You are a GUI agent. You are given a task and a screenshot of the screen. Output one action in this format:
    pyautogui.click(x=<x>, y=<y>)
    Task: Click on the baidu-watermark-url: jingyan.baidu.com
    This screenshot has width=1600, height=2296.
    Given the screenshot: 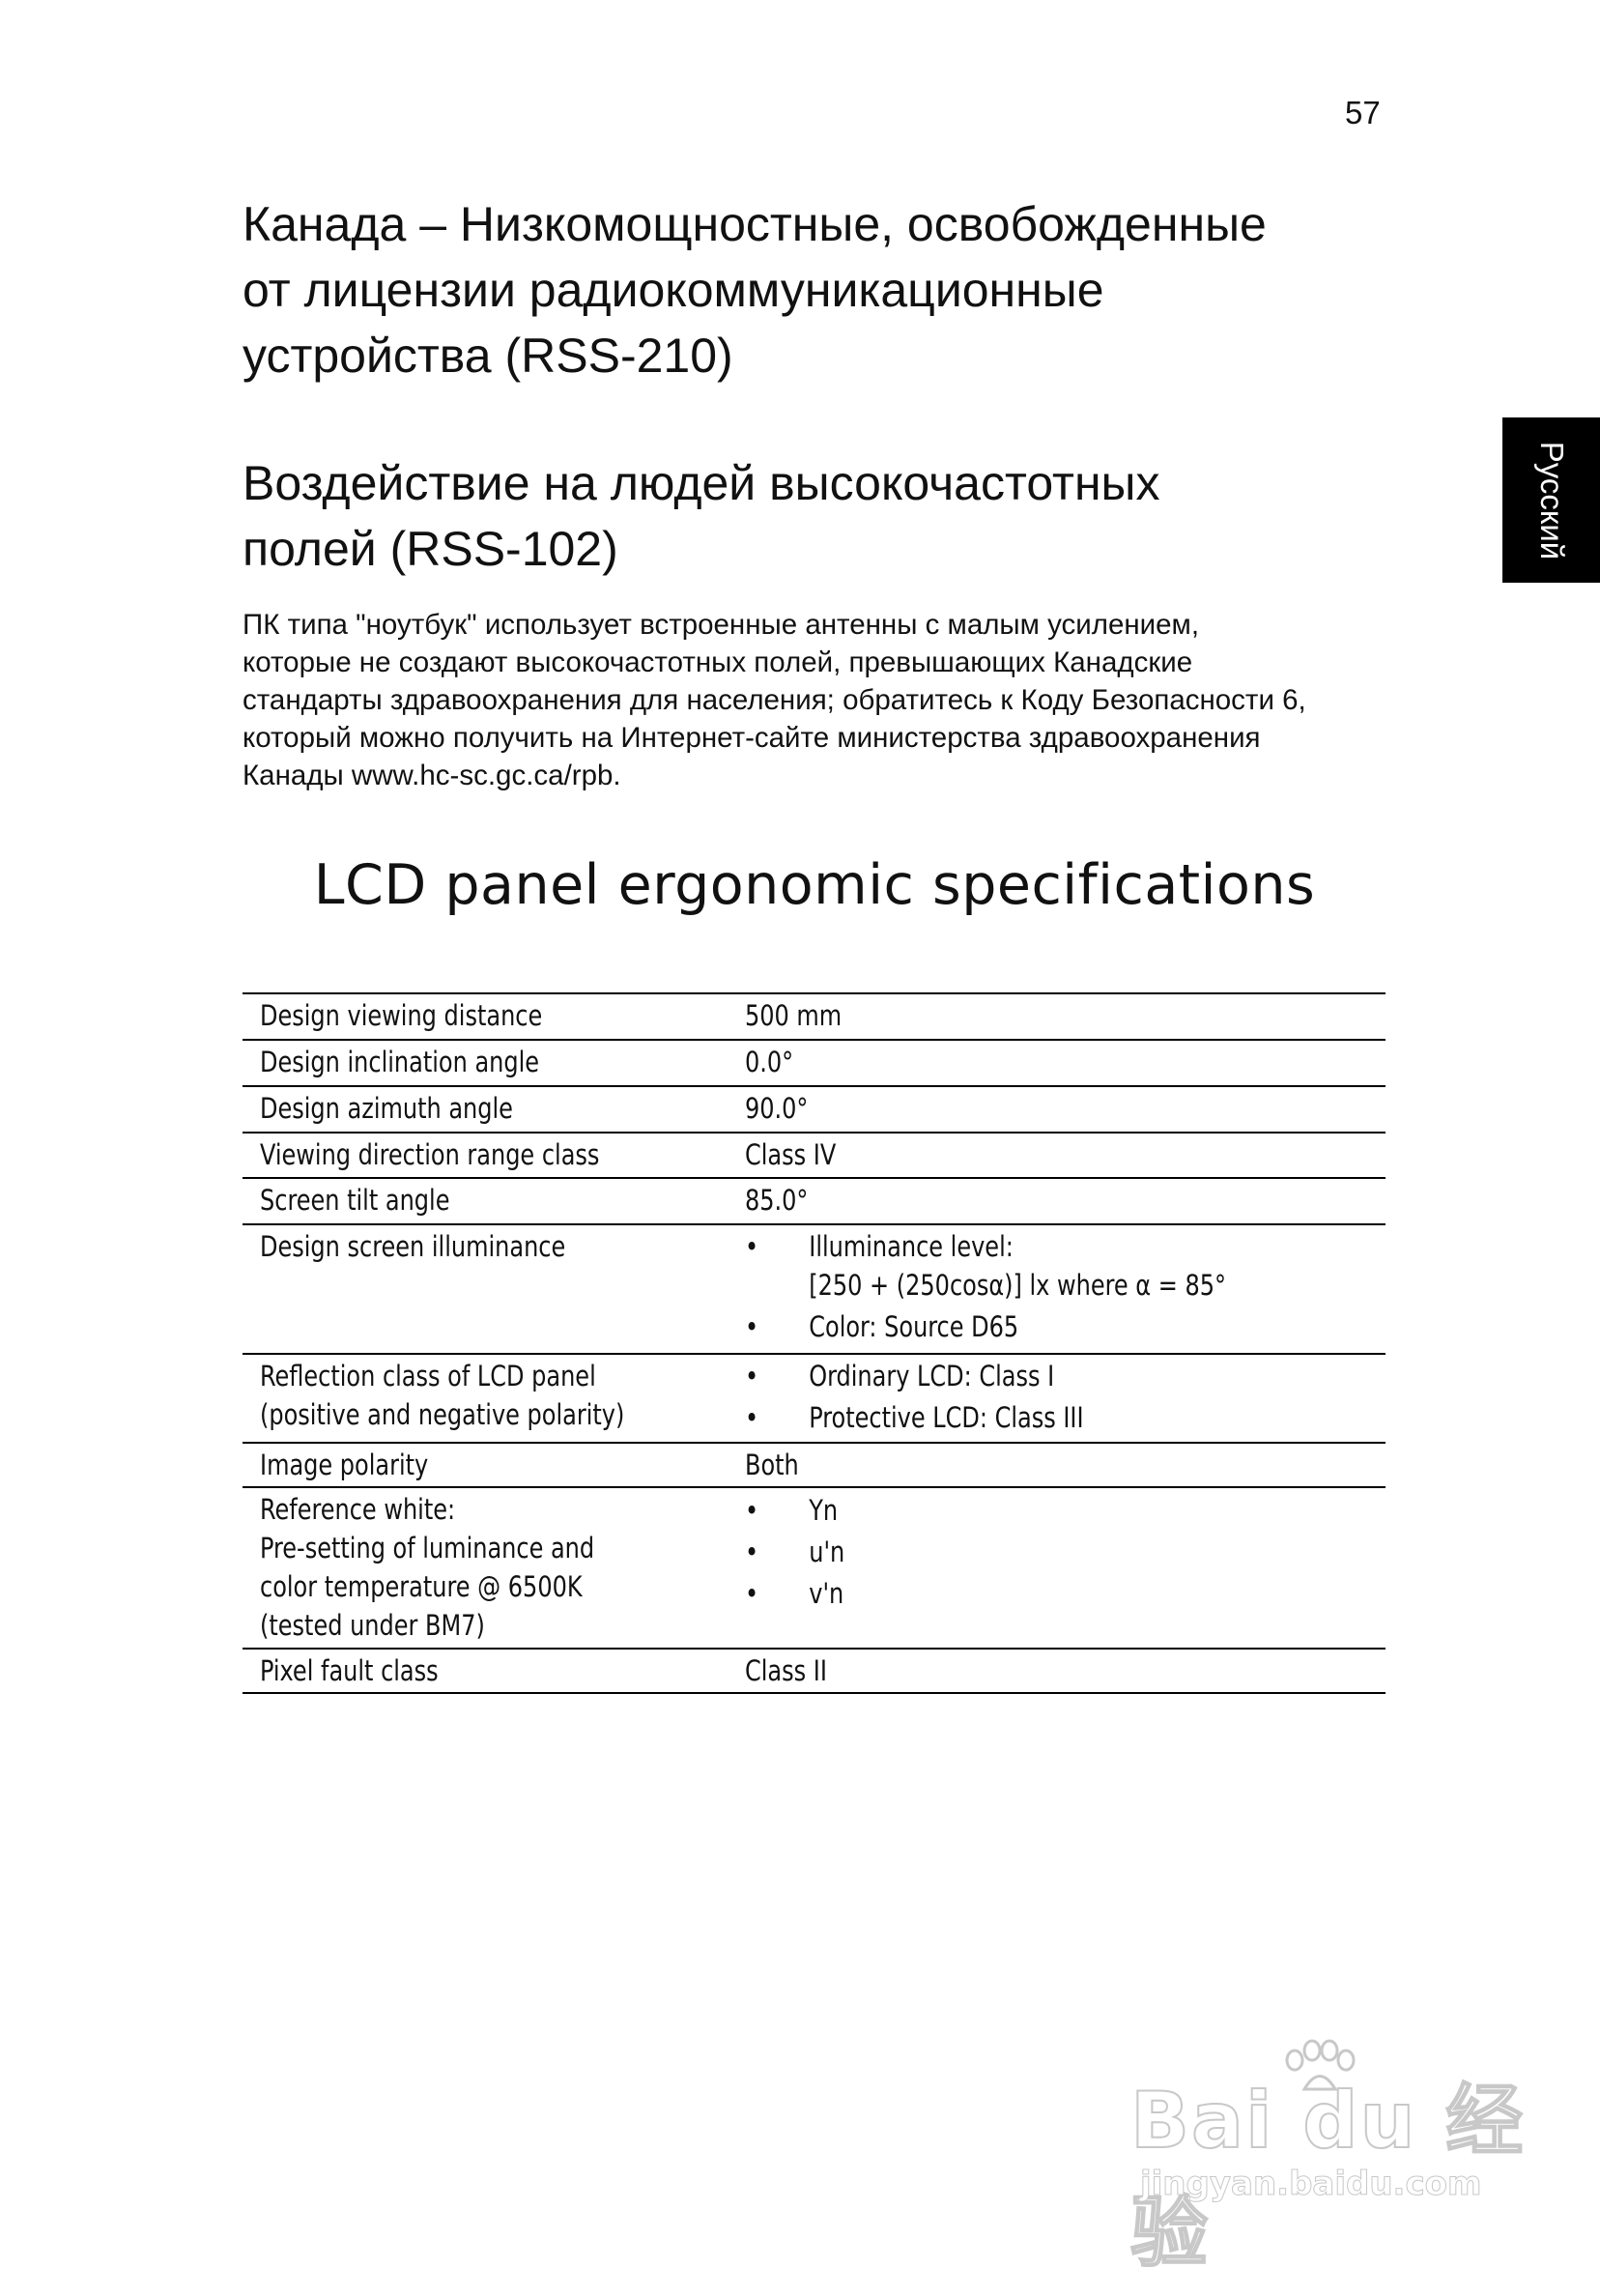 What is the action you would take?
    pyautogui.click(x=1310, y=2184)
    